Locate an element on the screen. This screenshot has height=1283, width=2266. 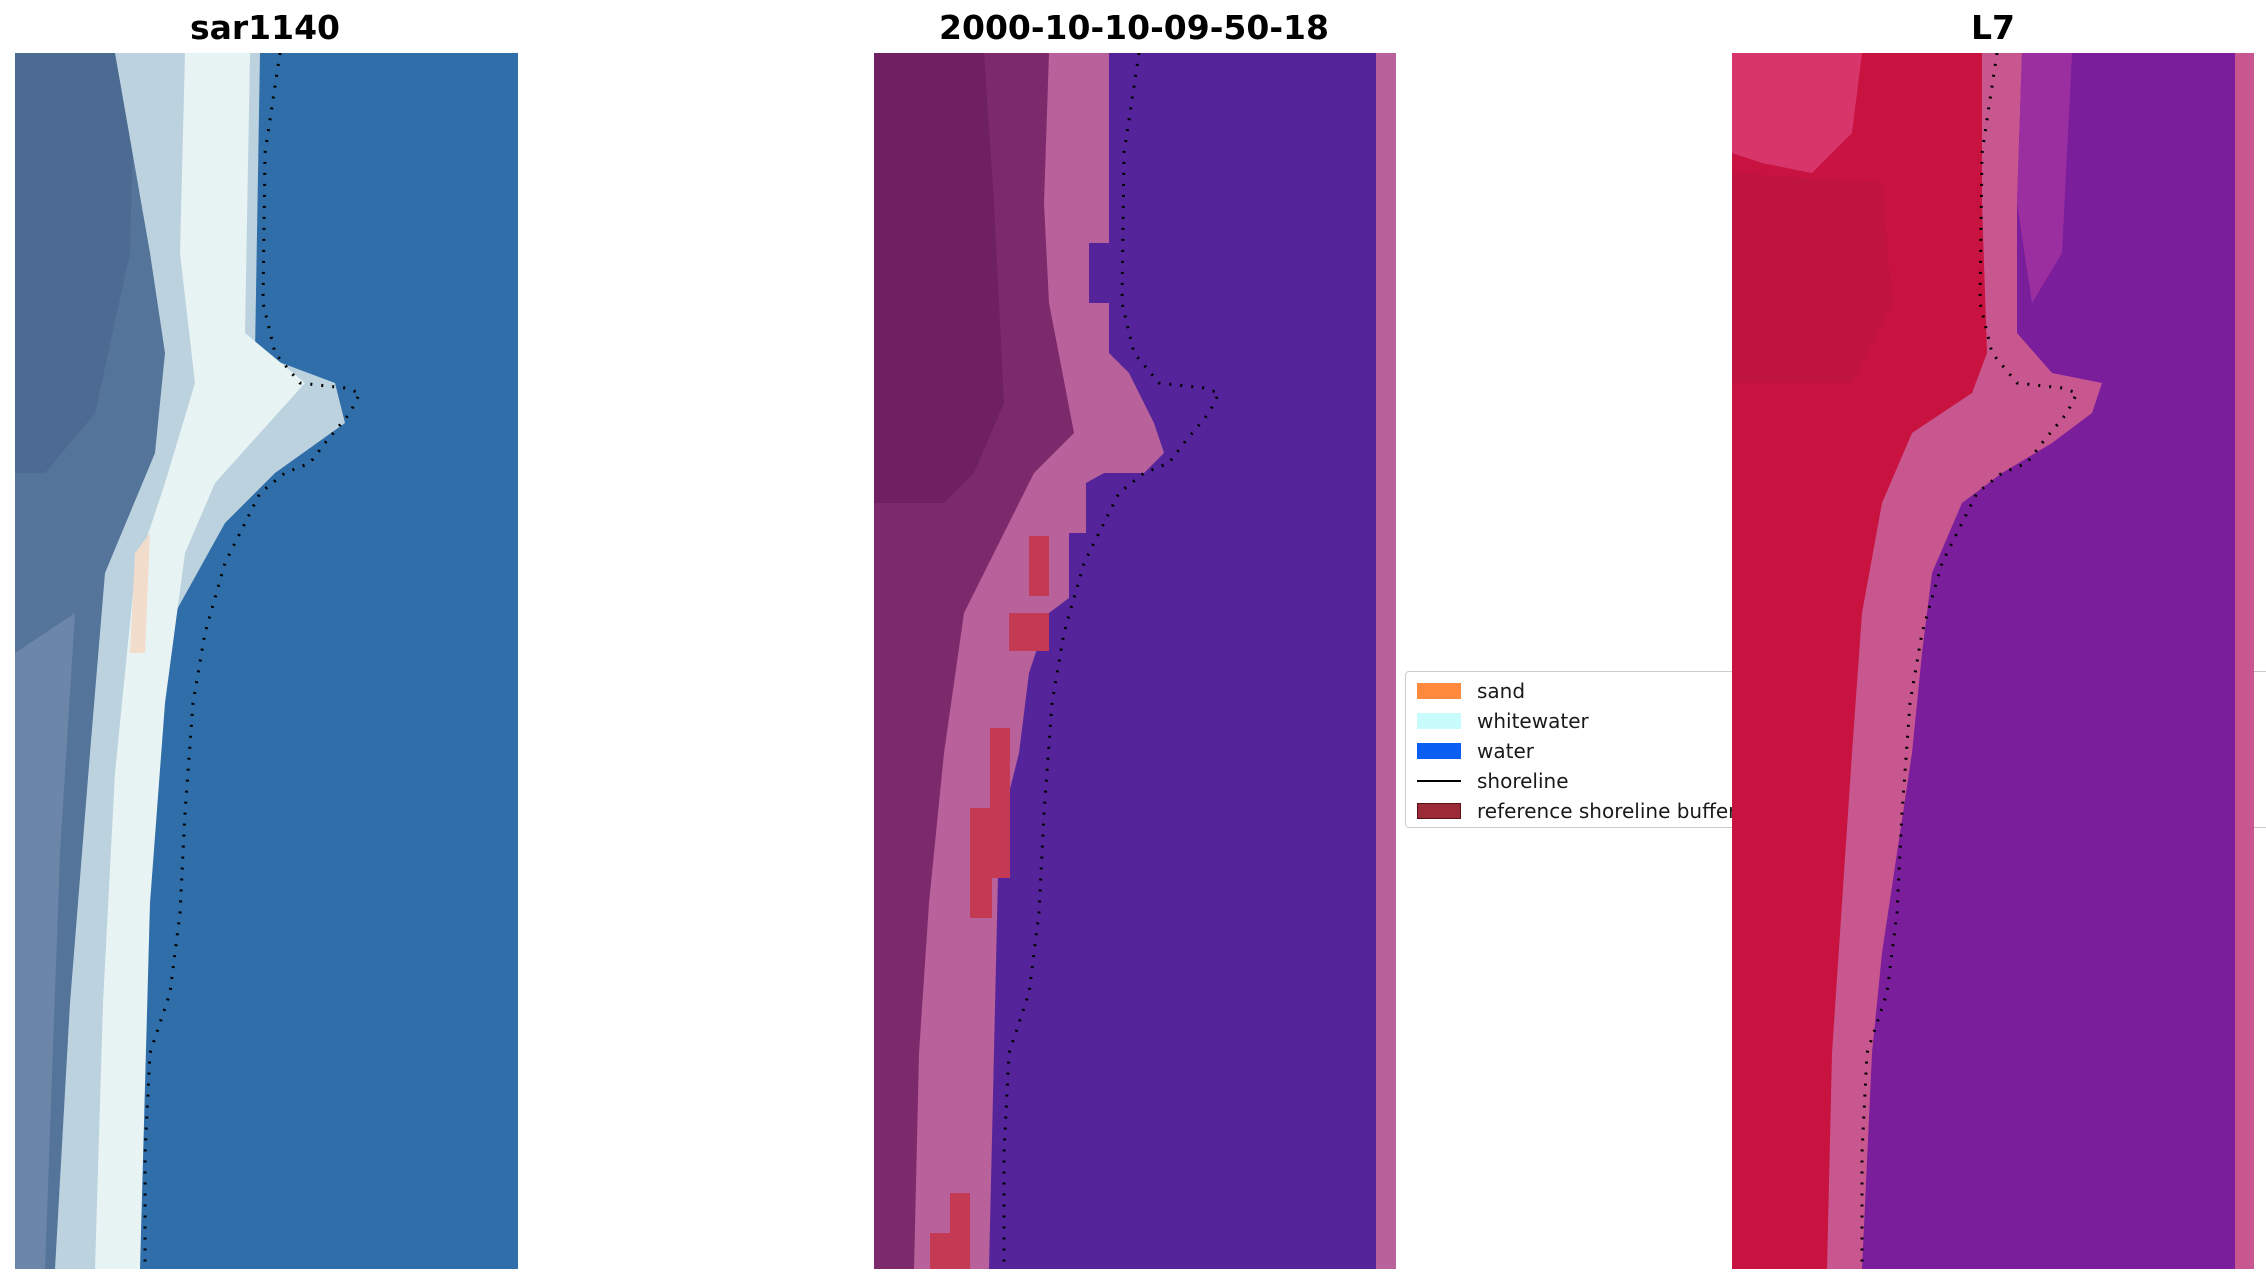
legend-line-shoreline is located at coordinates (1439, 781).